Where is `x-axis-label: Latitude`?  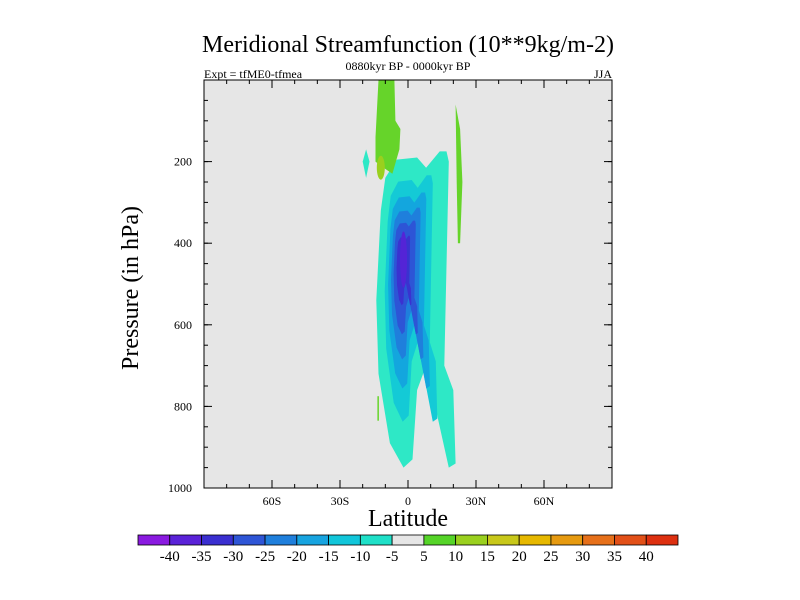 x-axis-label: Latitude is located at coordinates (408, 519).